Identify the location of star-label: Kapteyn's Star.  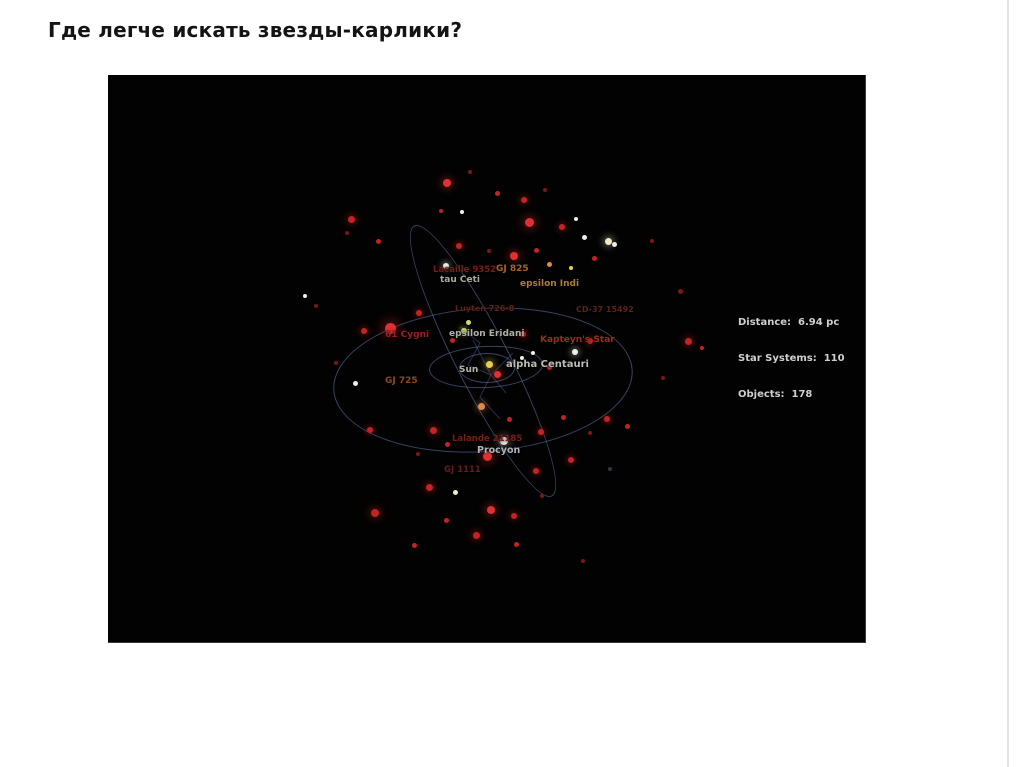
(577, 340).